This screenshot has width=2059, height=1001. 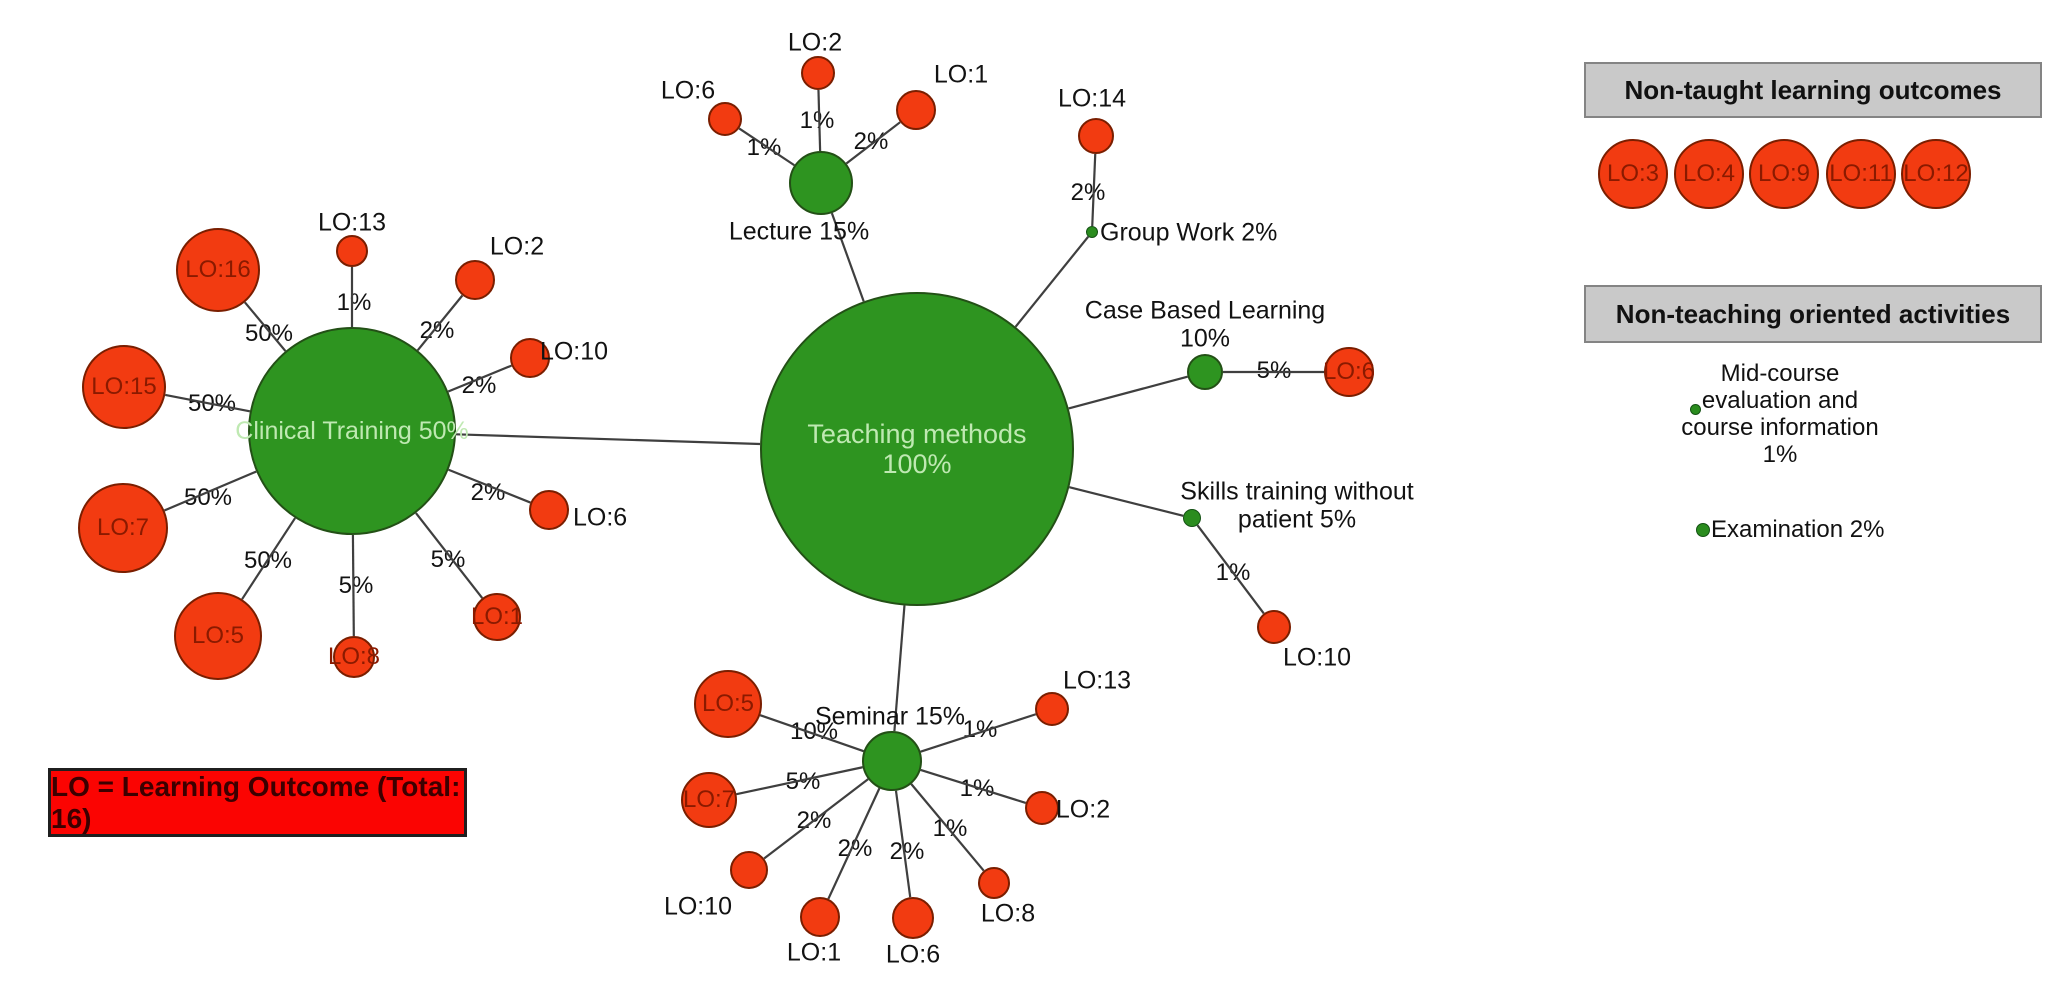 I want to click on edge-clinical-clo5, so click(x=269, y=558).